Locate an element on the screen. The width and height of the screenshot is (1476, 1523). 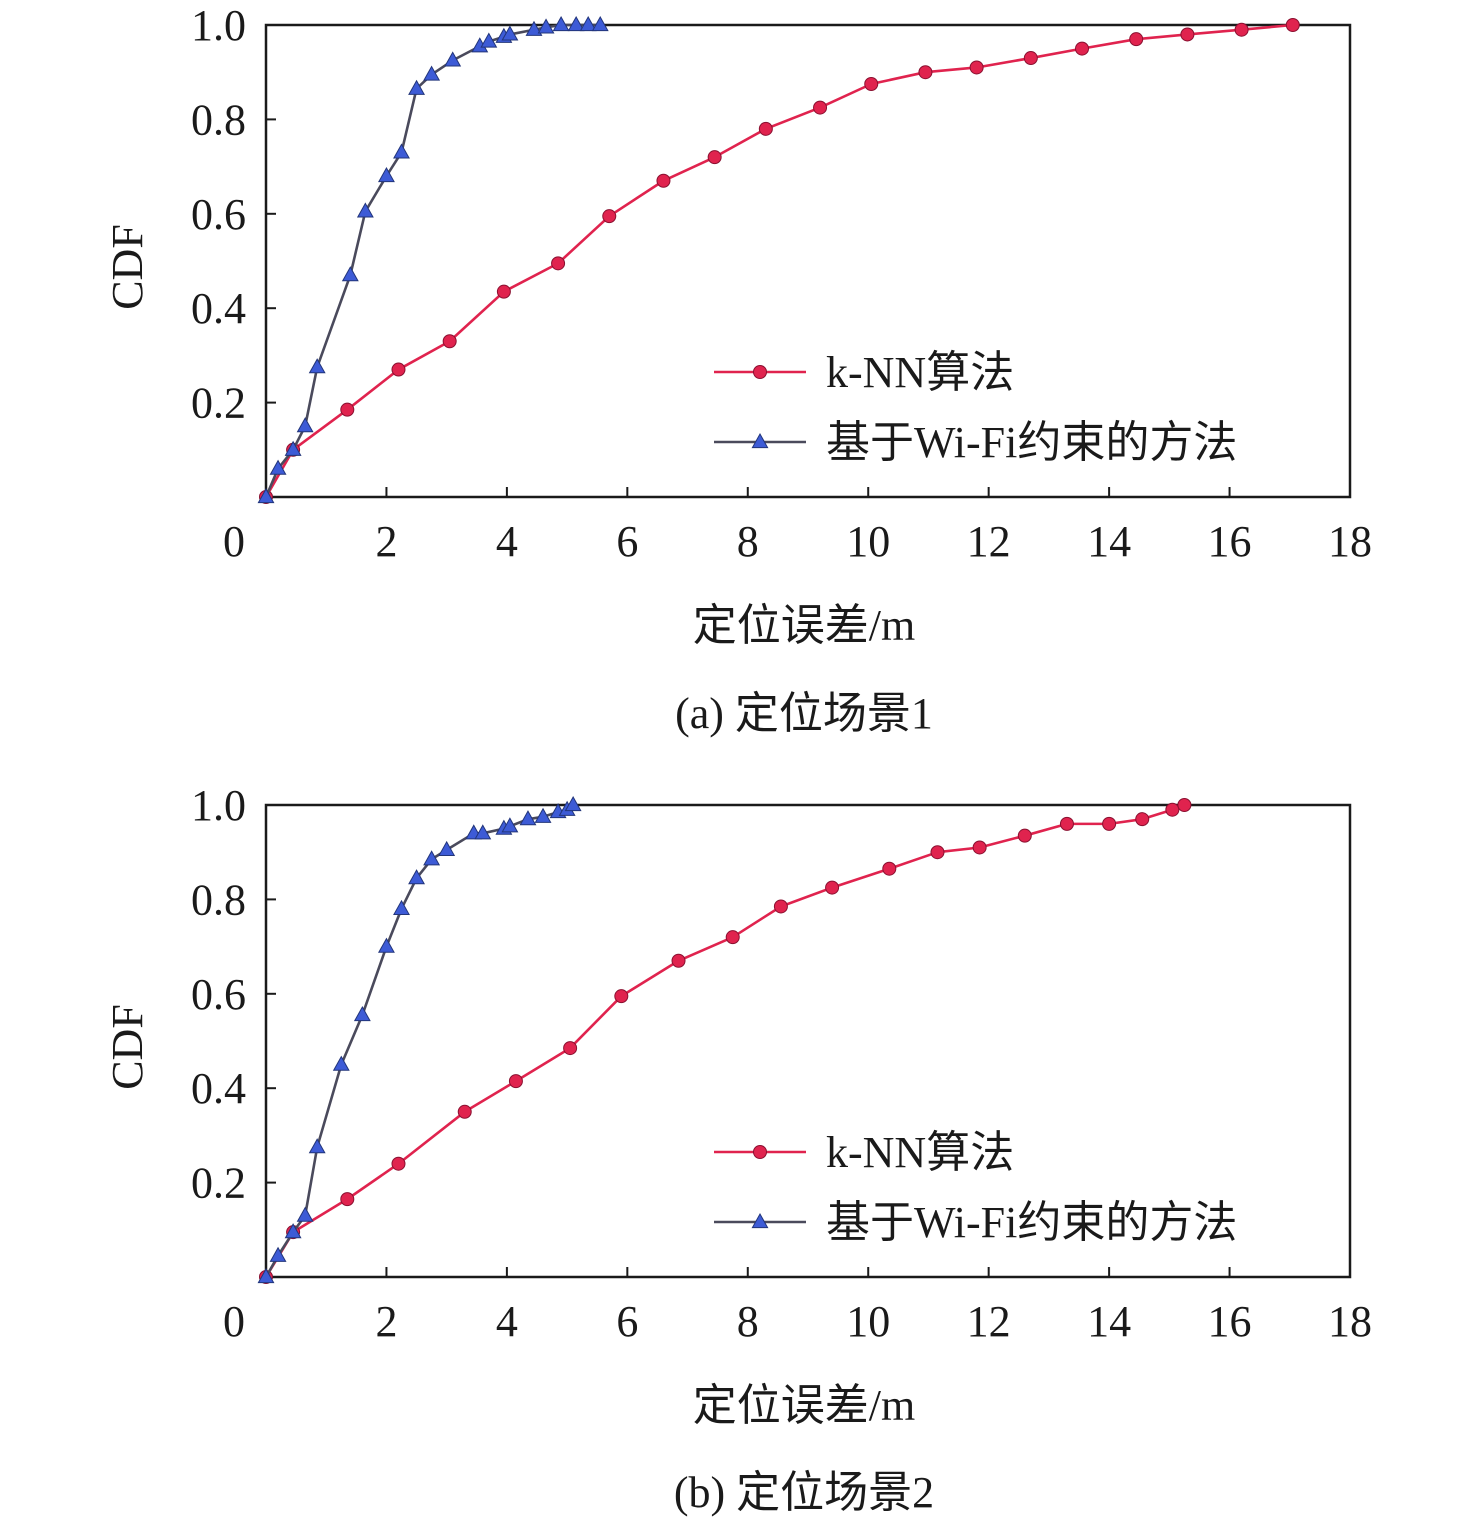
series-line is located at coordinates (432, 260).